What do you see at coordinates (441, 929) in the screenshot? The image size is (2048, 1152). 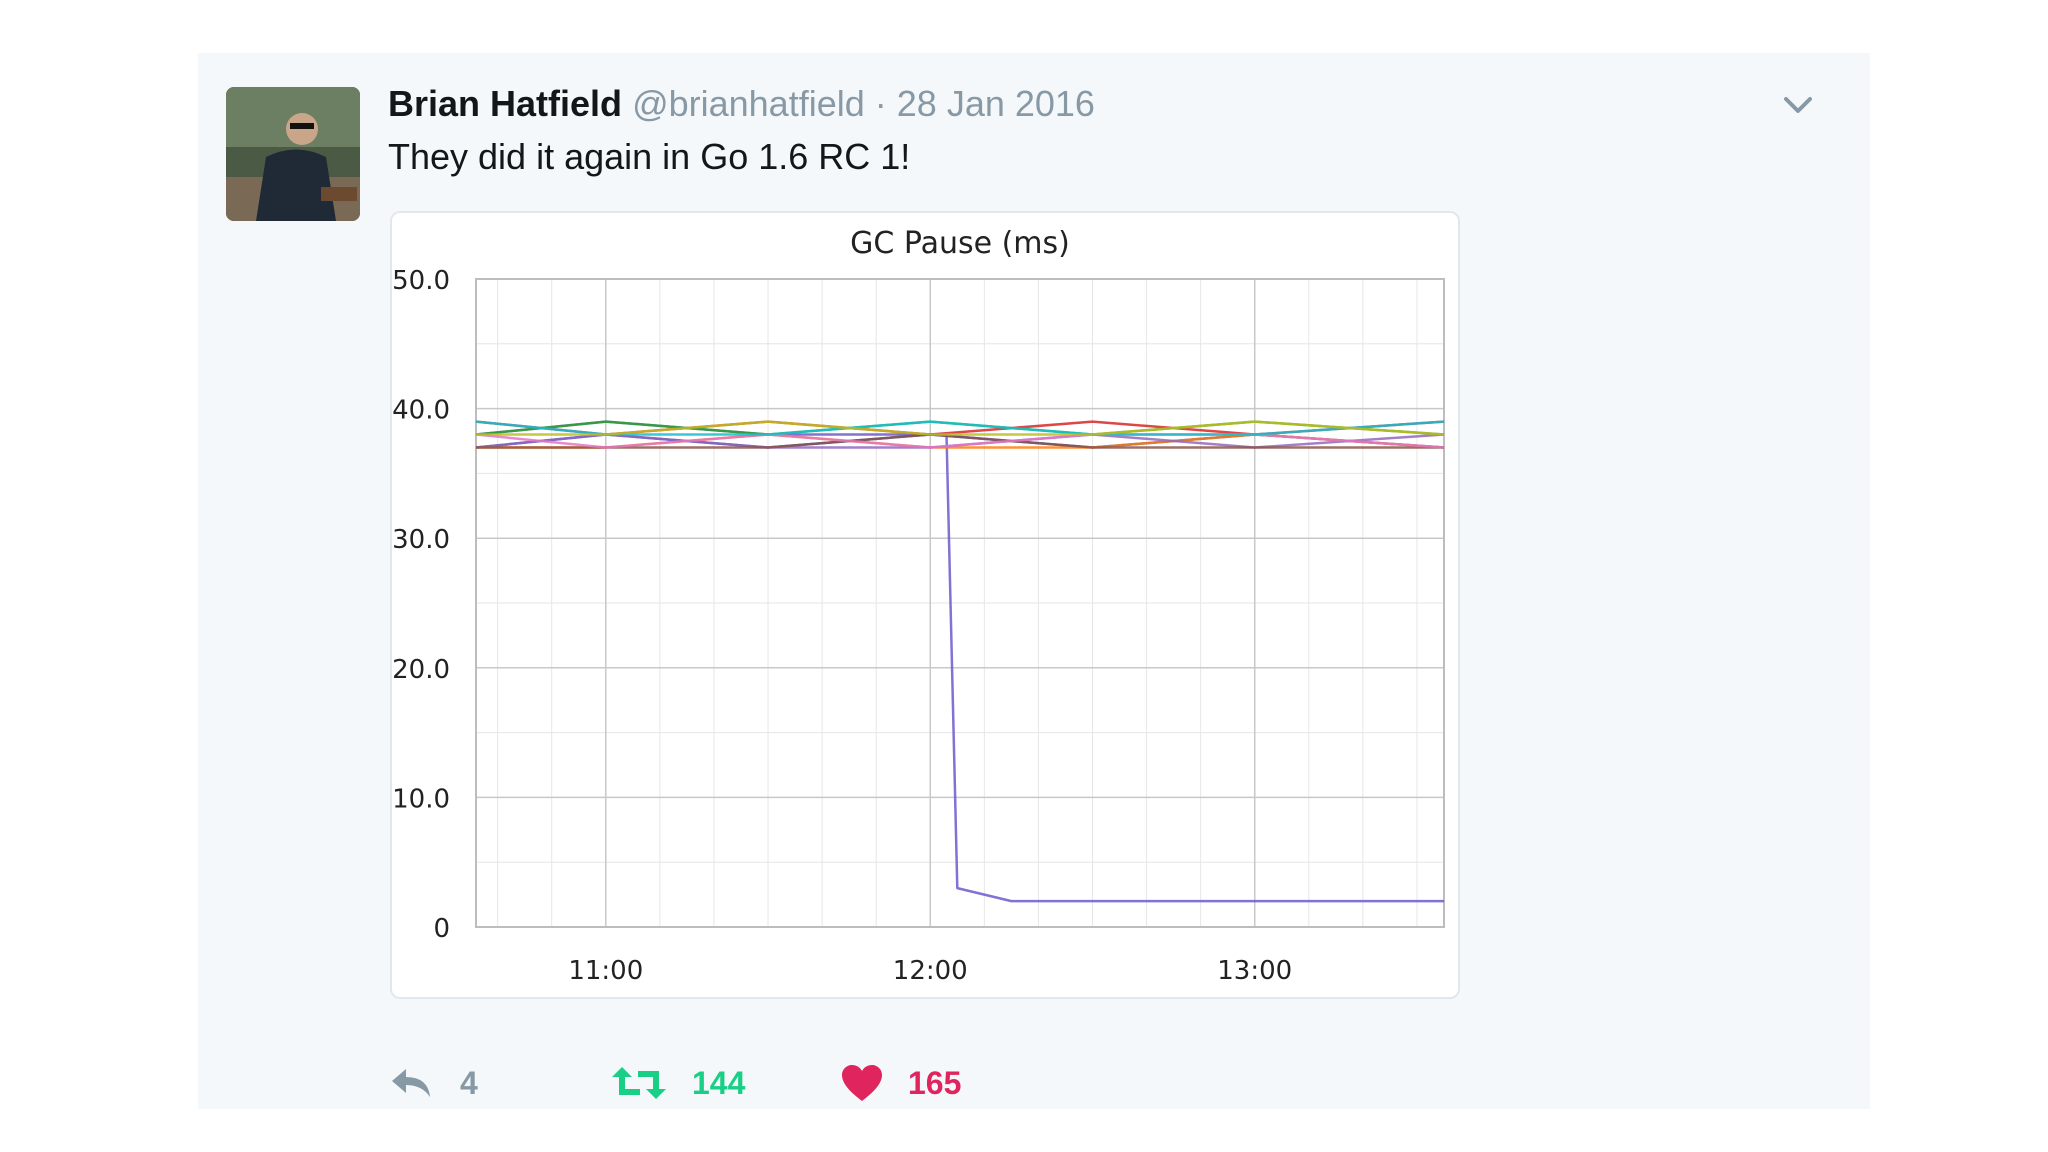 I see `y-tick-label: 0` at bounding box center [441, 929].